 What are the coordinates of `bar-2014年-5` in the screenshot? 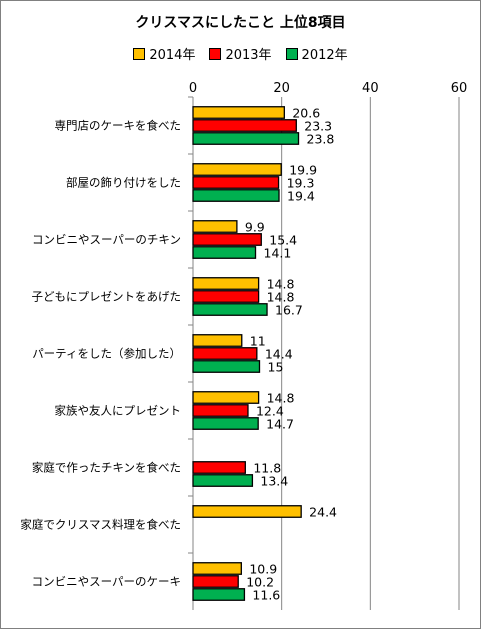 It's located at (226, 397).